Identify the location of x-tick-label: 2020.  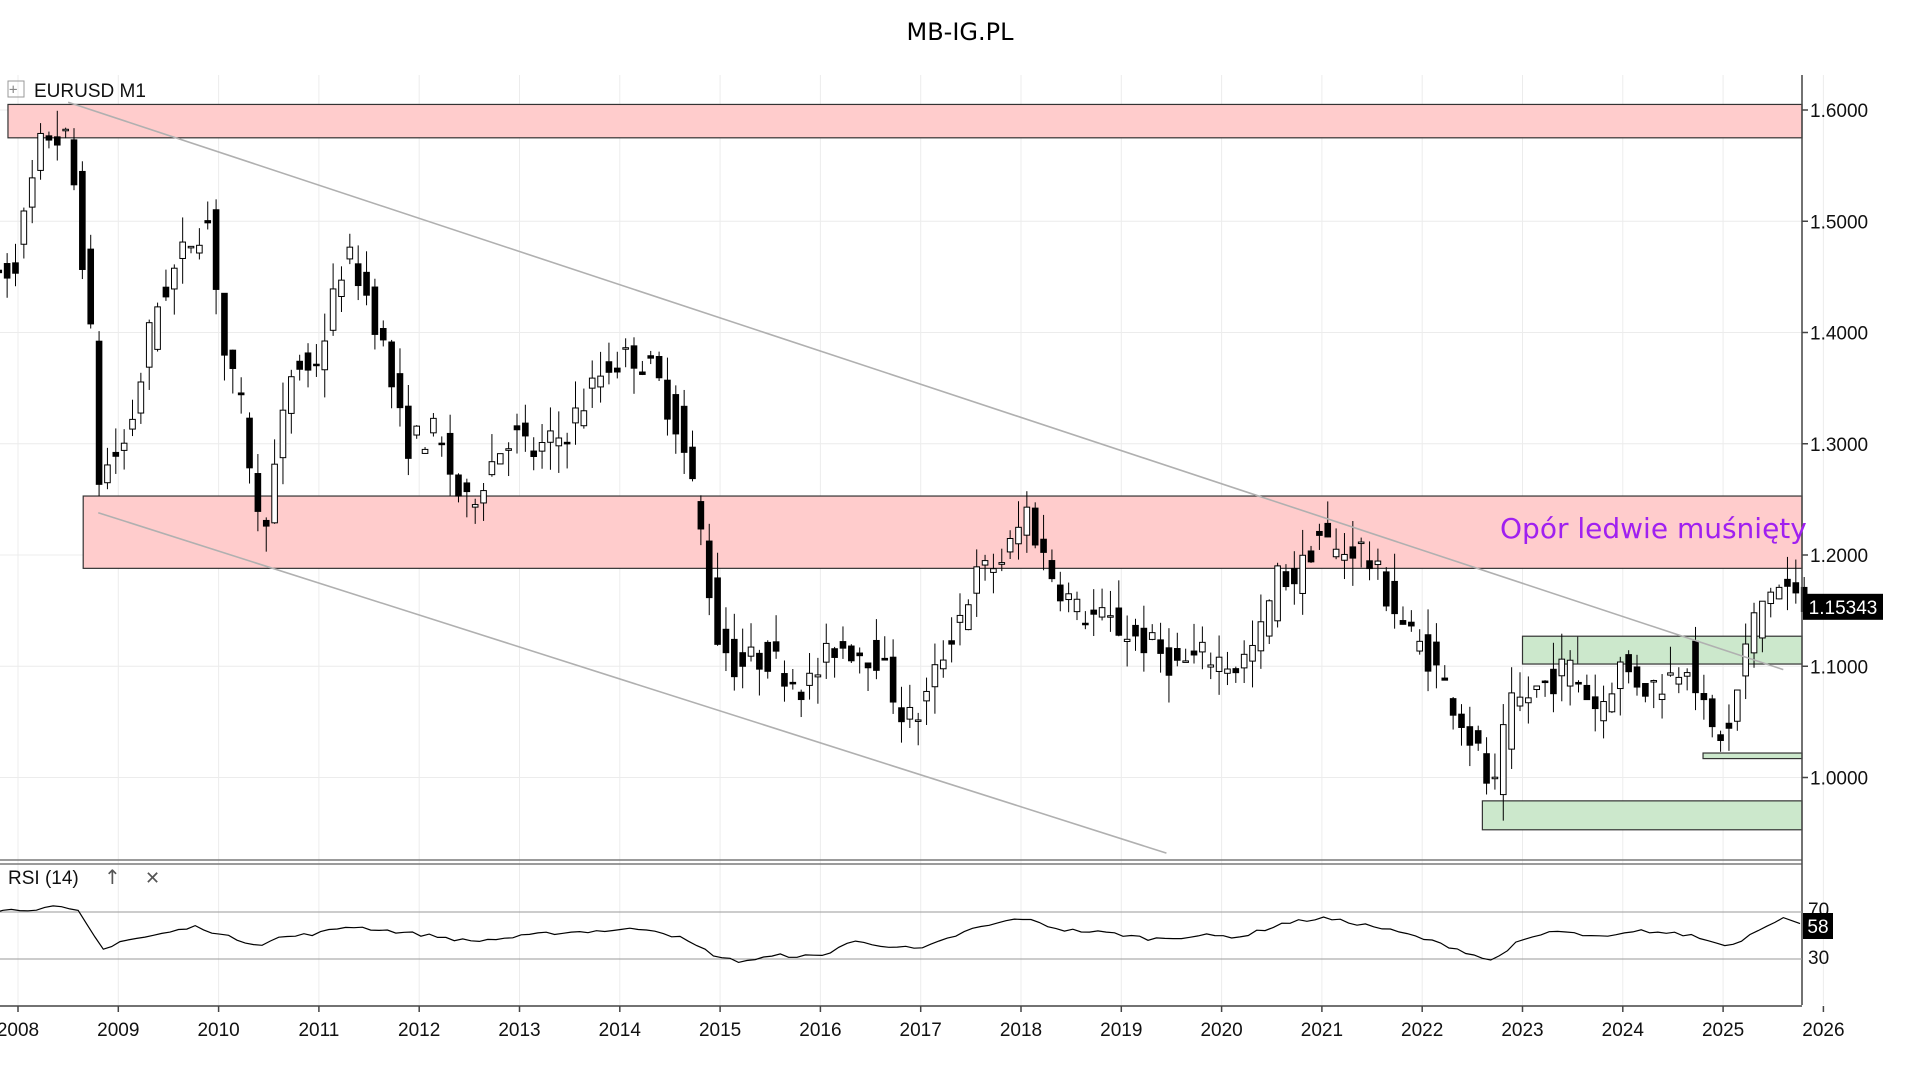
(1221, 1030).